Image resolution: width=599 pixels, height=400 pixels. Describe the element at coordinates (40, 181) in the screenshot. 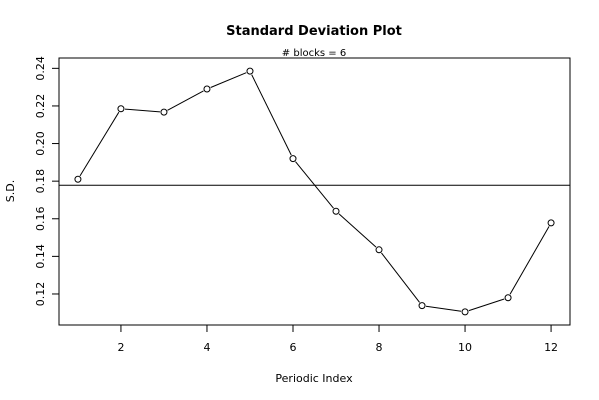

I see `y-tick-label: 0.18` at that location.